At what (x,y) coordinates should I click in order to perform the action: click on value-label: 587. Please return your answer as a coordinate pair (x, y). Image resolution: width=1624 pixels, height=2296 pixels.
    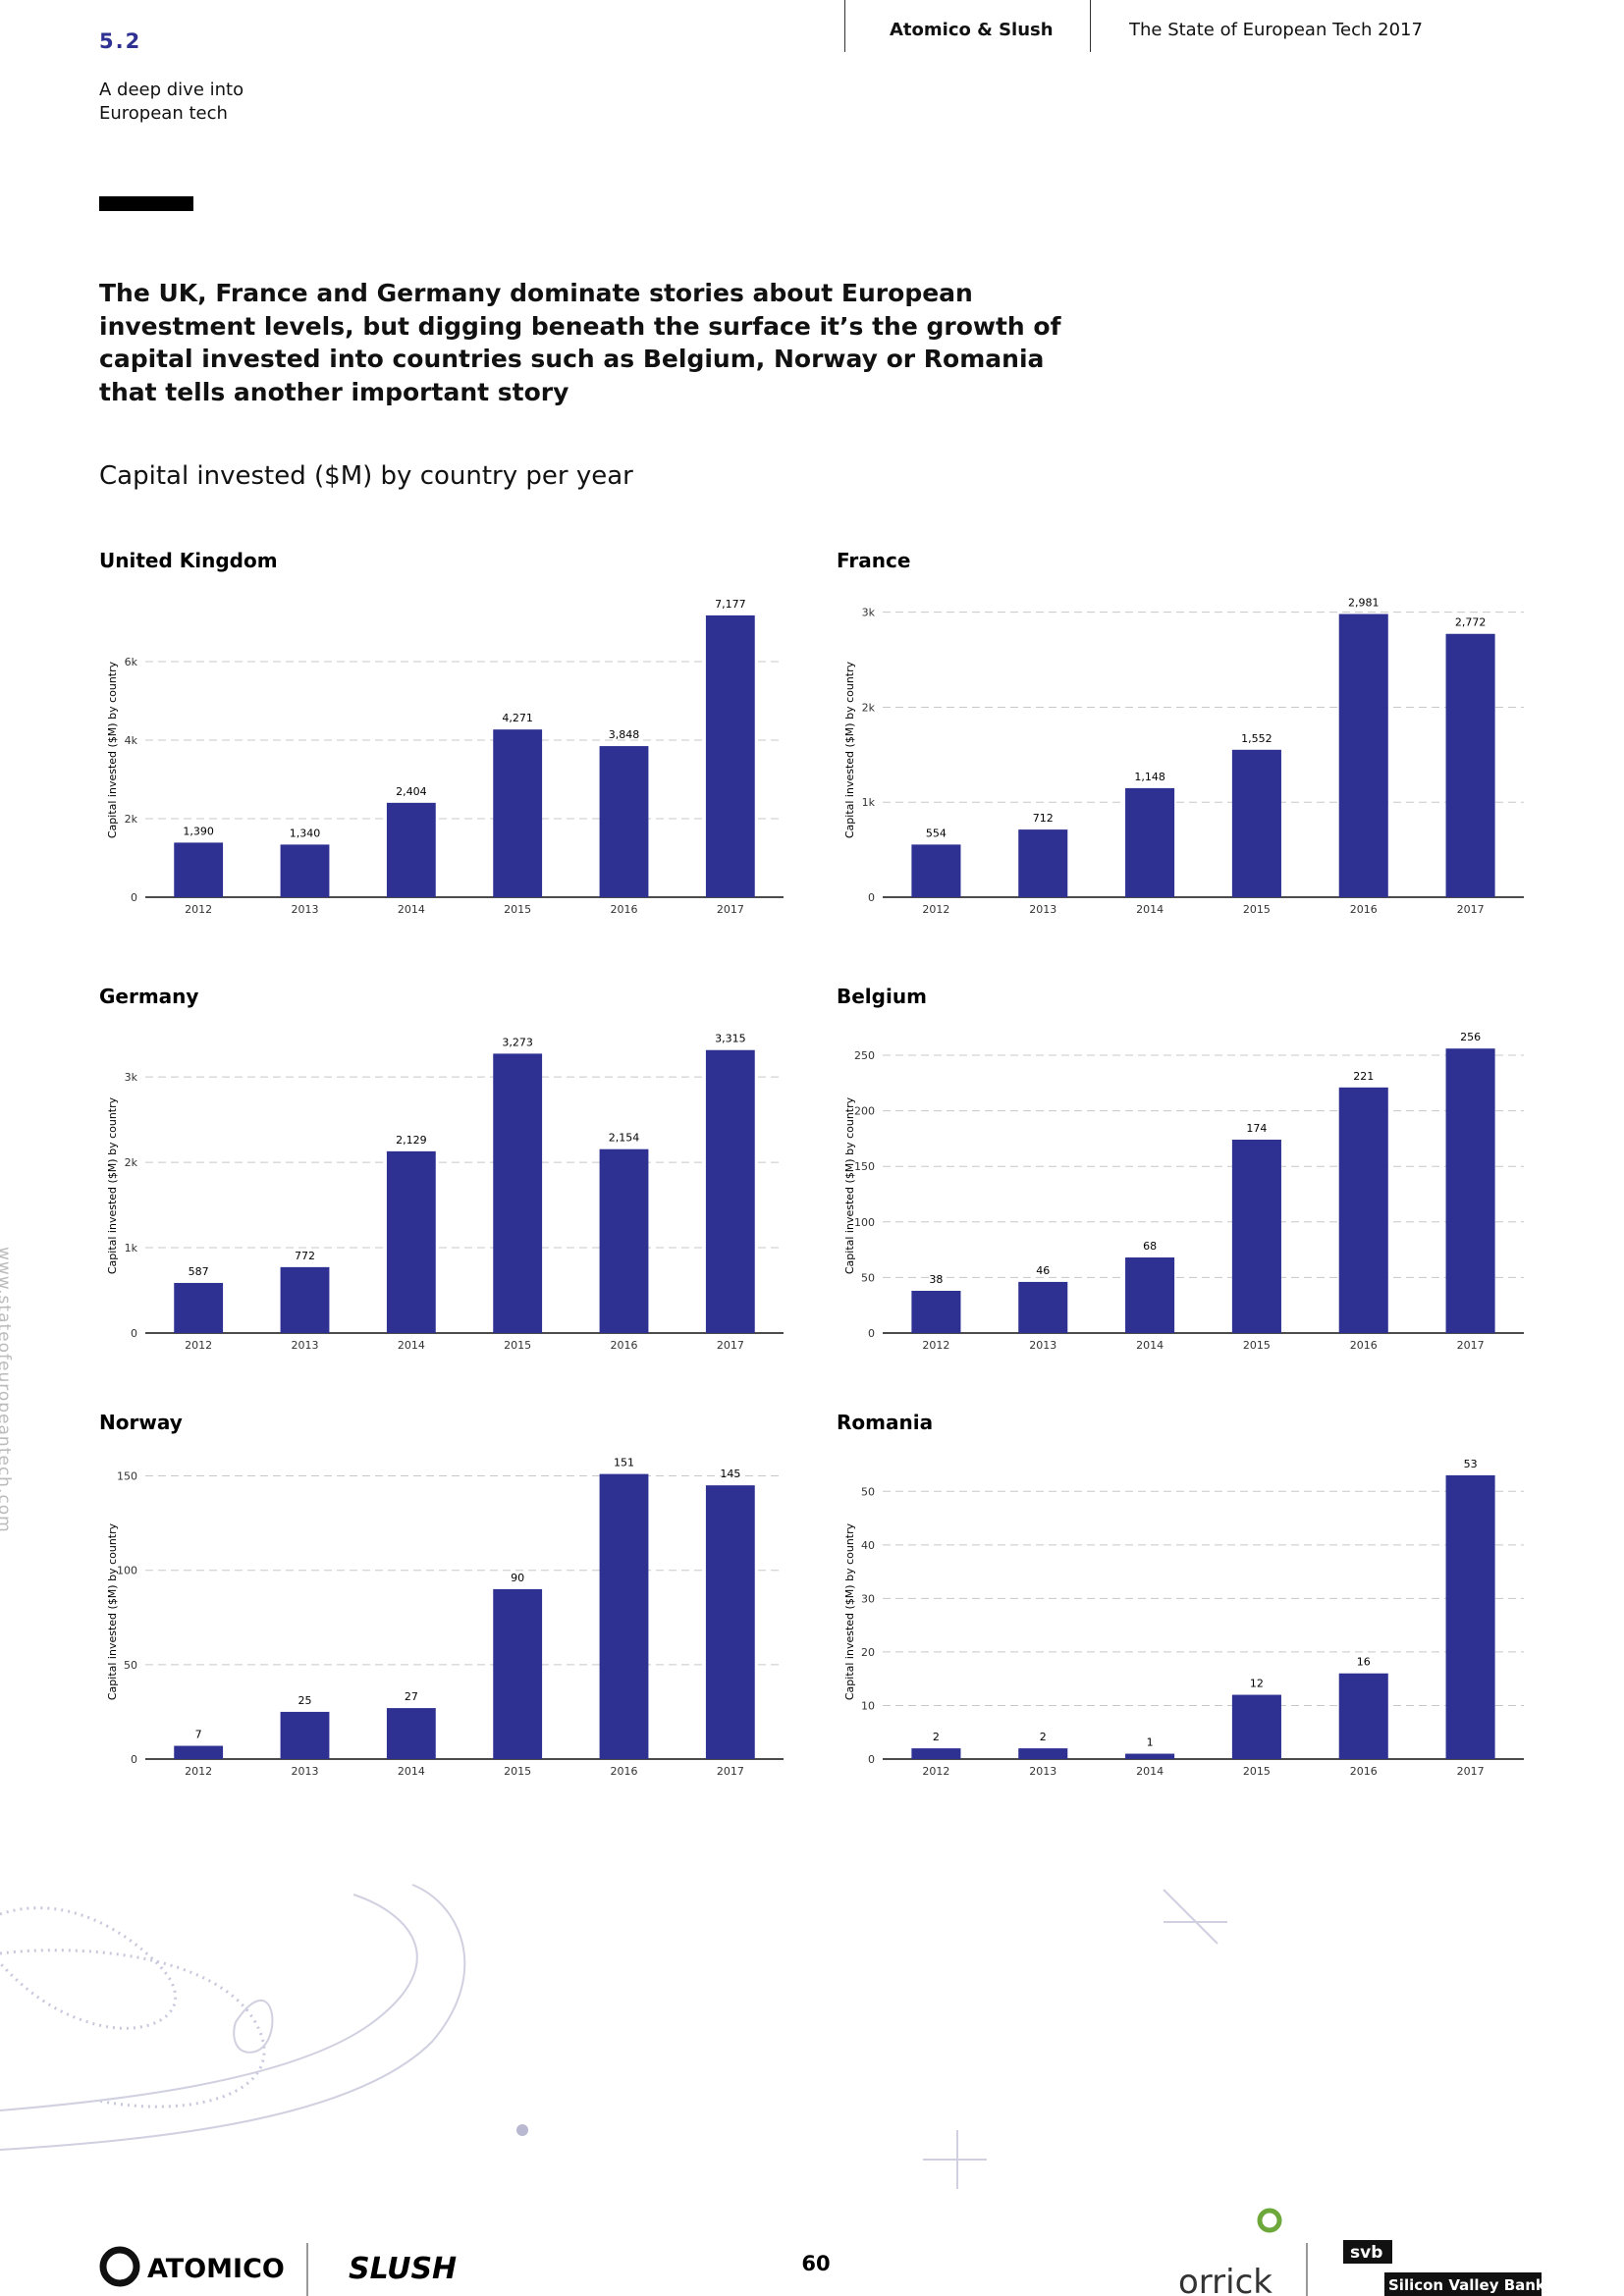
    Looking at the image, I should click on (199, 1271).